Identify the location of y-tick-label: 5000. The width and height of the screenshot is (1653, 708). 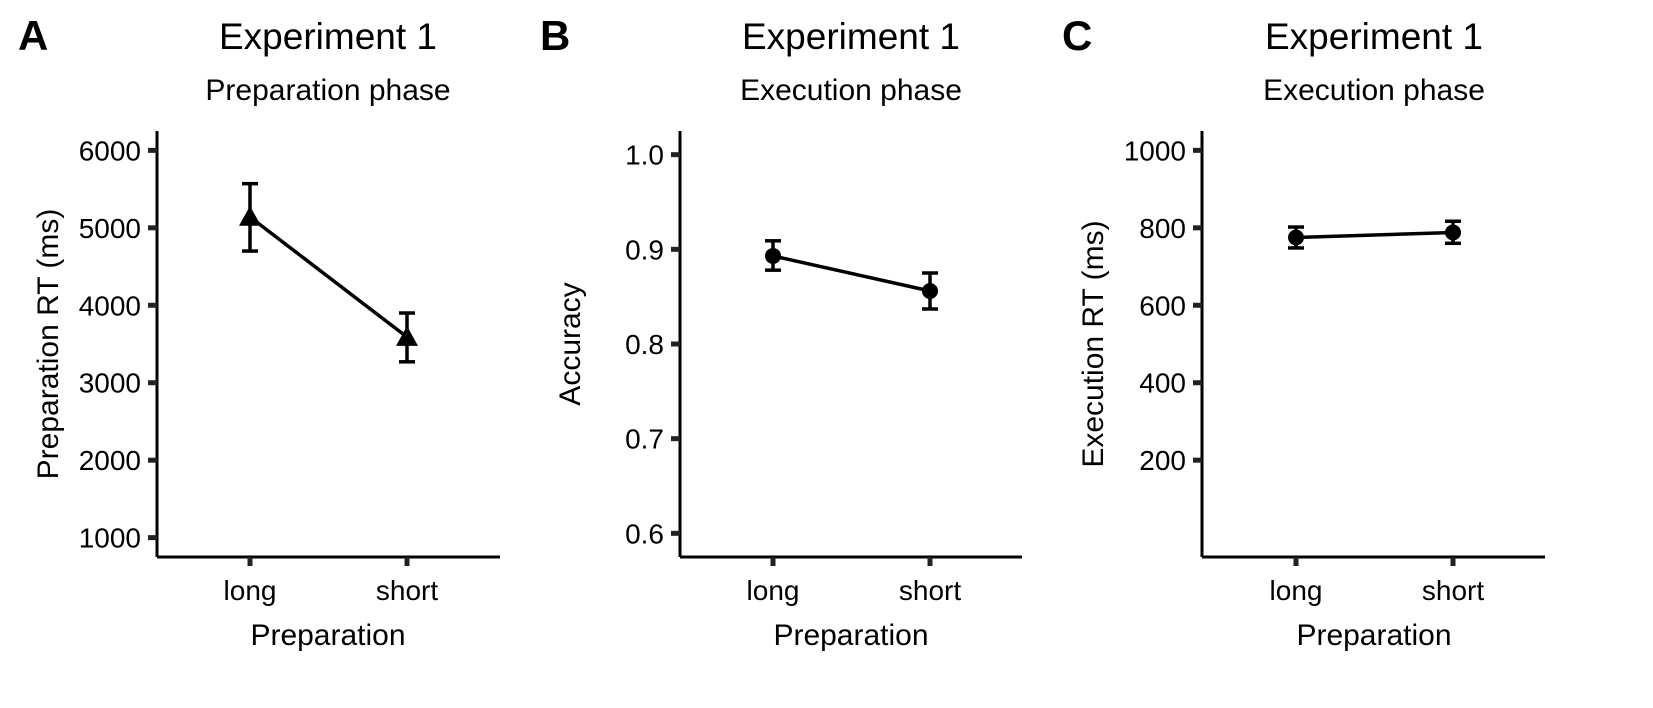
(110, 228).